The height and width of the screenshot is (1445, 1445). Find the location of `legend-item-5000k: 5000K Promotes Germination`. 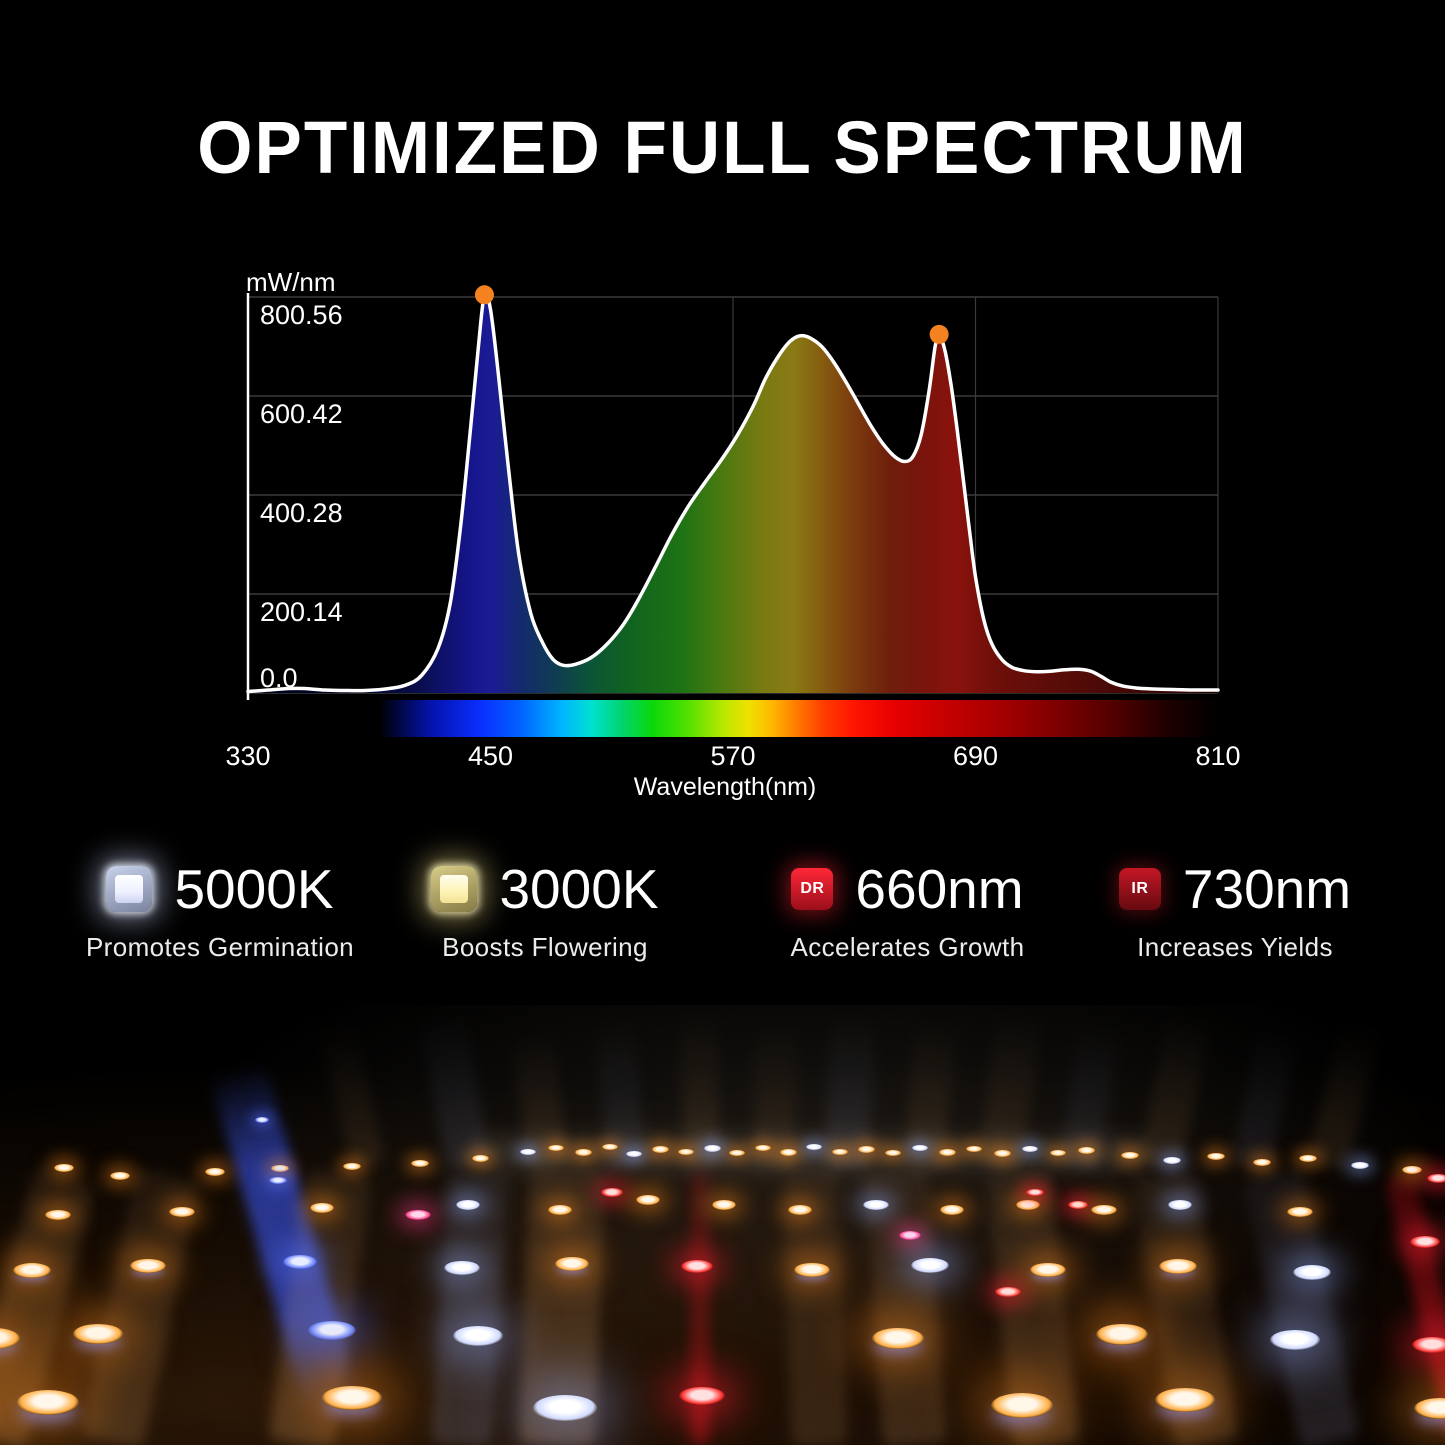

legend-item-5000k: 5000K Promotes Germination is located at coordinates (220, 910).